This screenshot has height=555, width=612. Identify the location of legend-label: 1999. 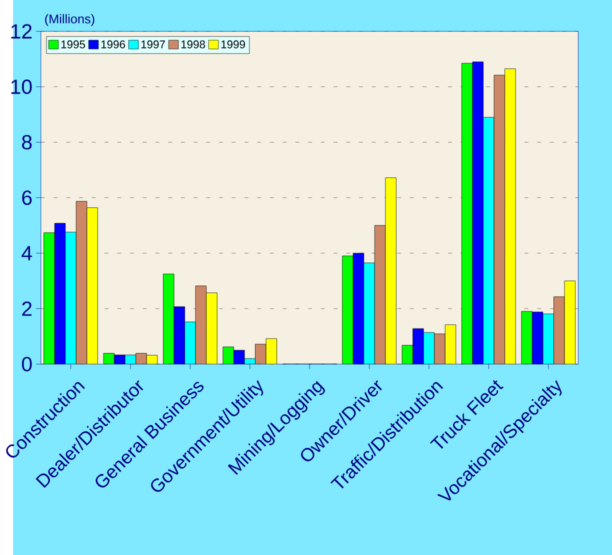
(233, 44).